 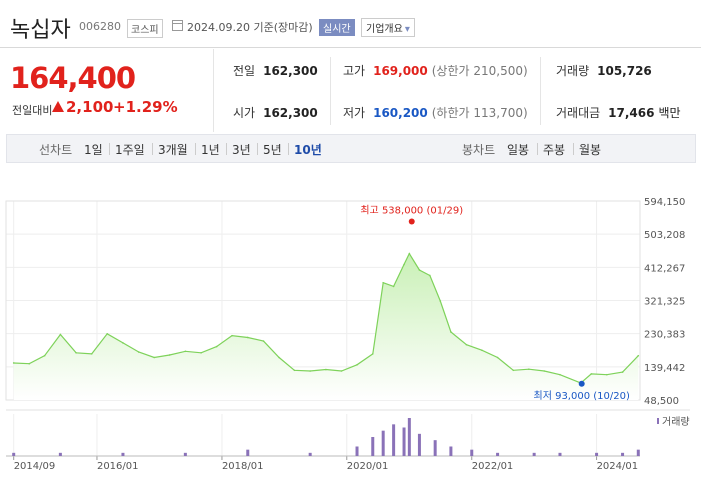 I want to click on current-price: 164,400, so click(x=73, y=78).